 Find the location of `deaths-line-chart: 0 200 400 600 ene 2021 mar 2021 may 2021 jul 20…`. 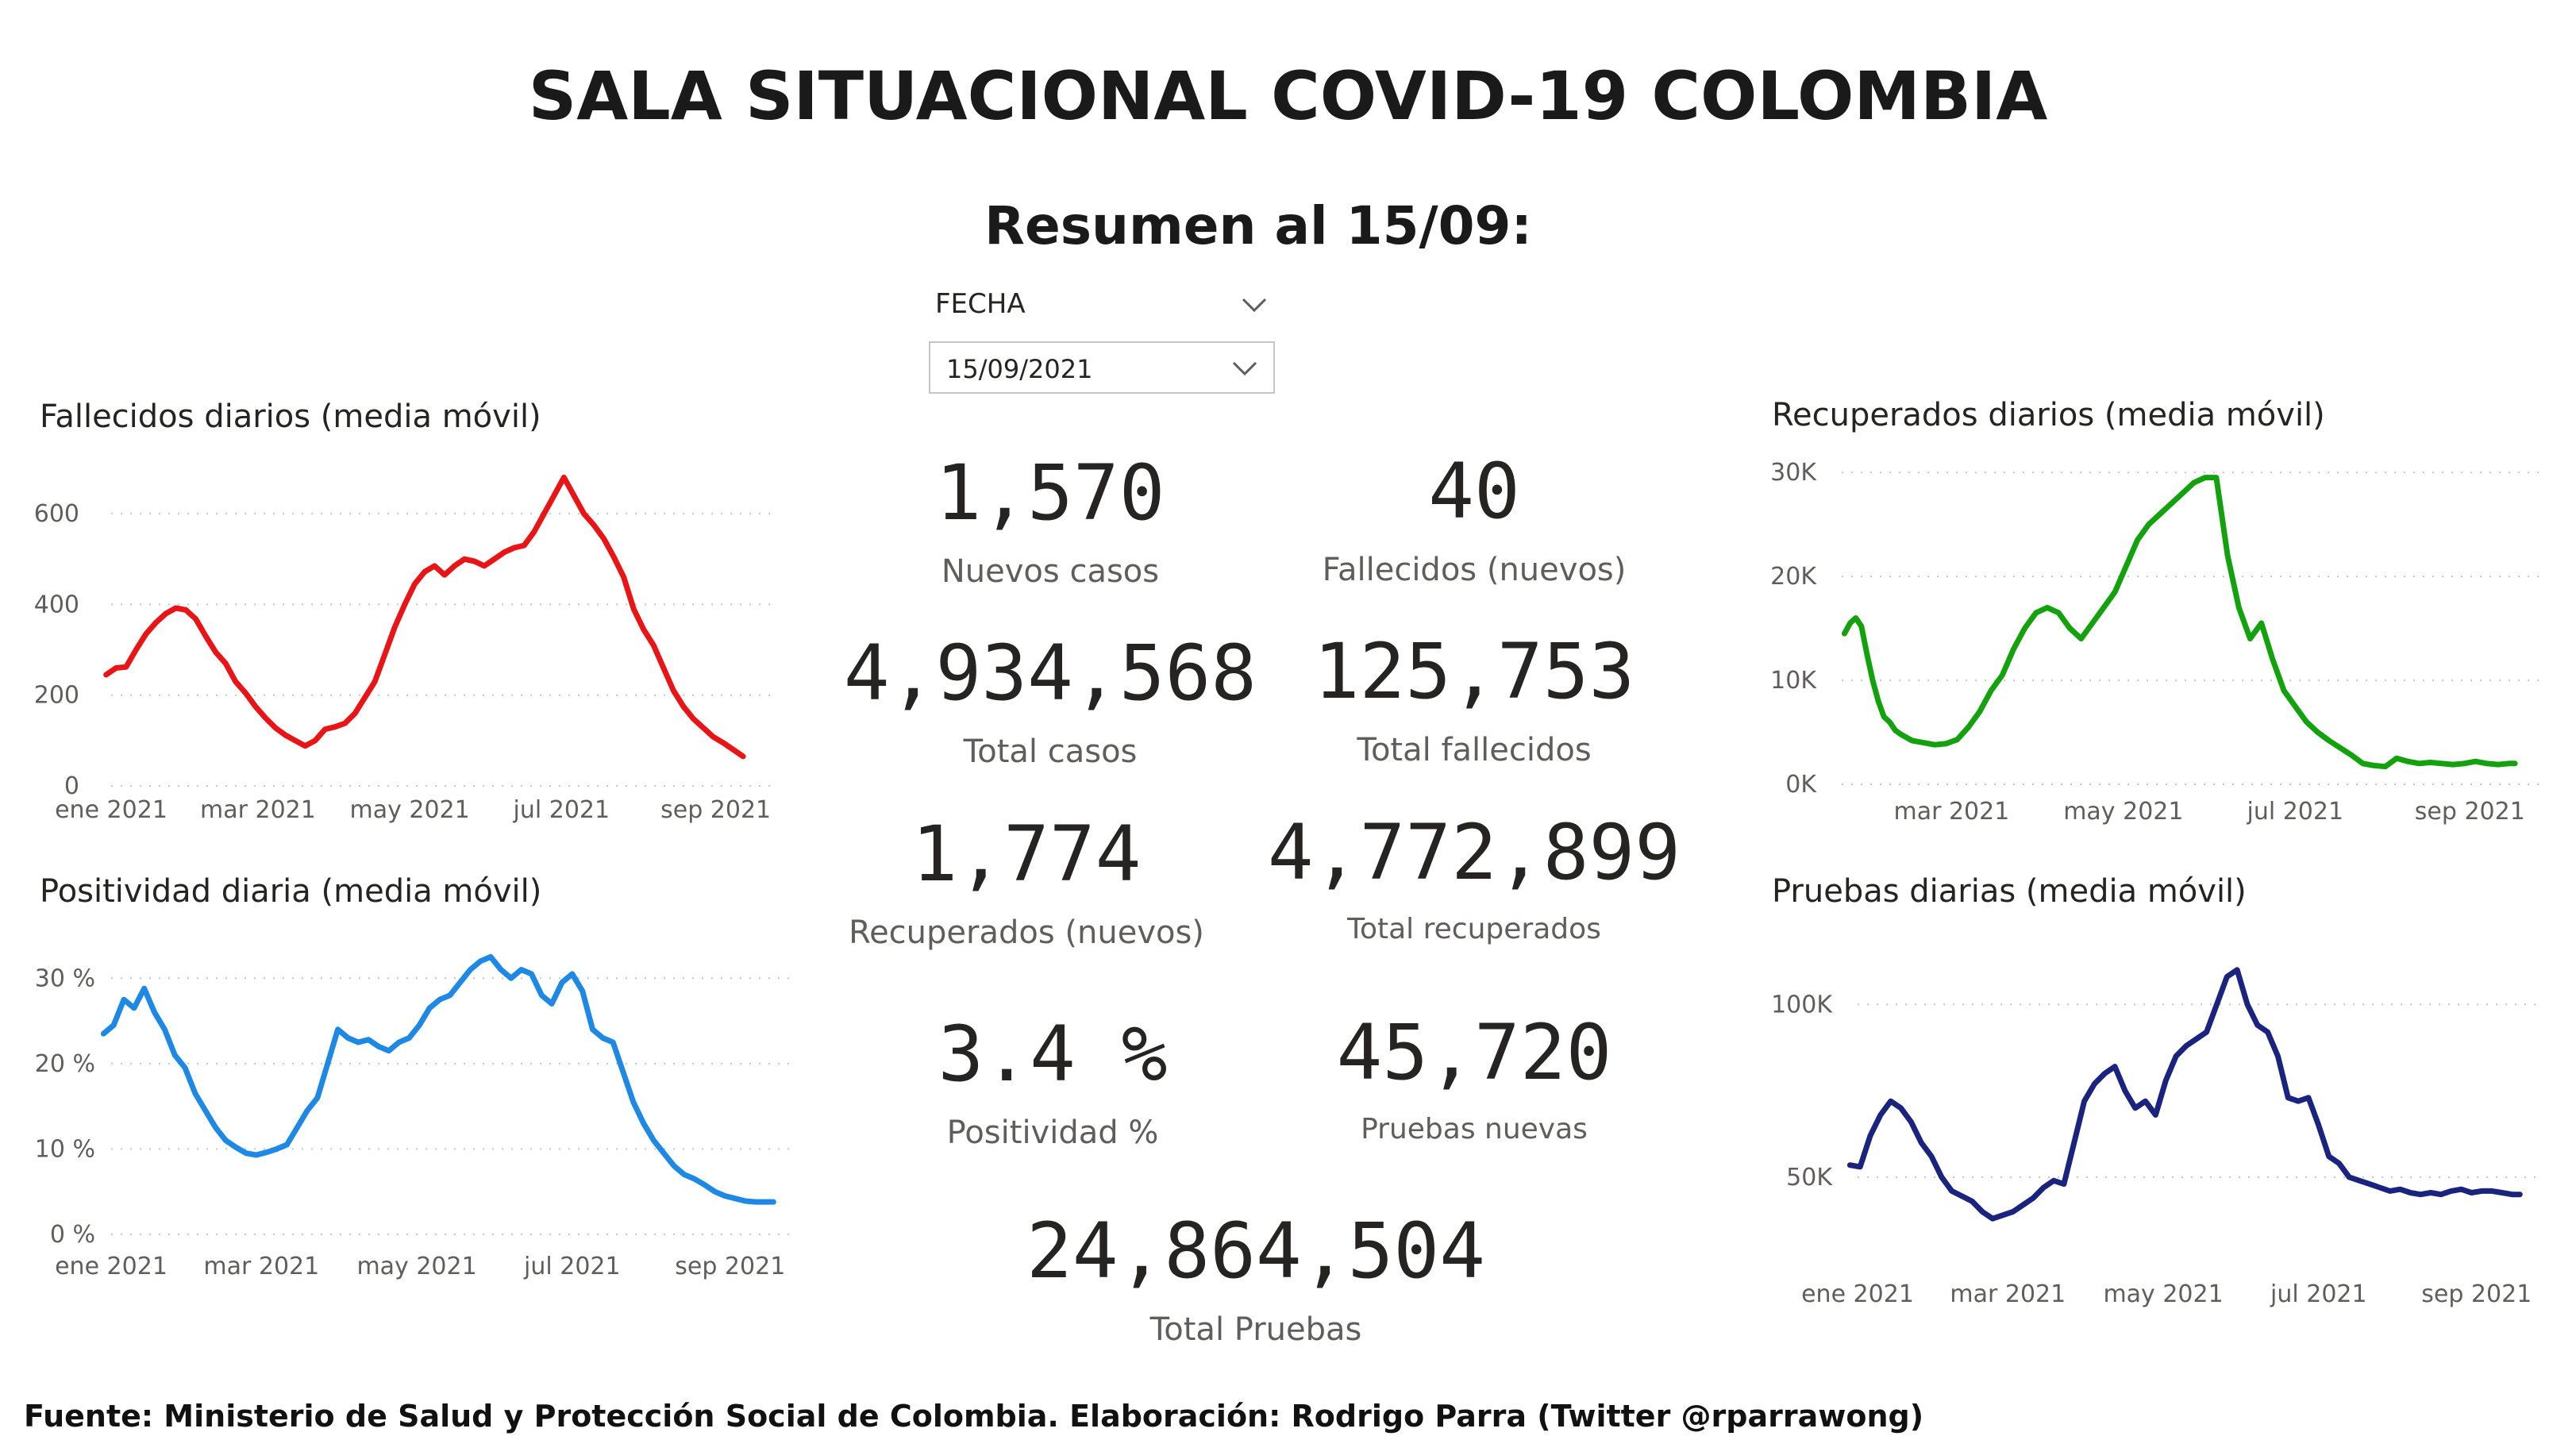

deaths-line-chart: 0 200 400 600 ene 2021 mar 2021 may 2021 jul 20… is located at coordinates (406, 649).